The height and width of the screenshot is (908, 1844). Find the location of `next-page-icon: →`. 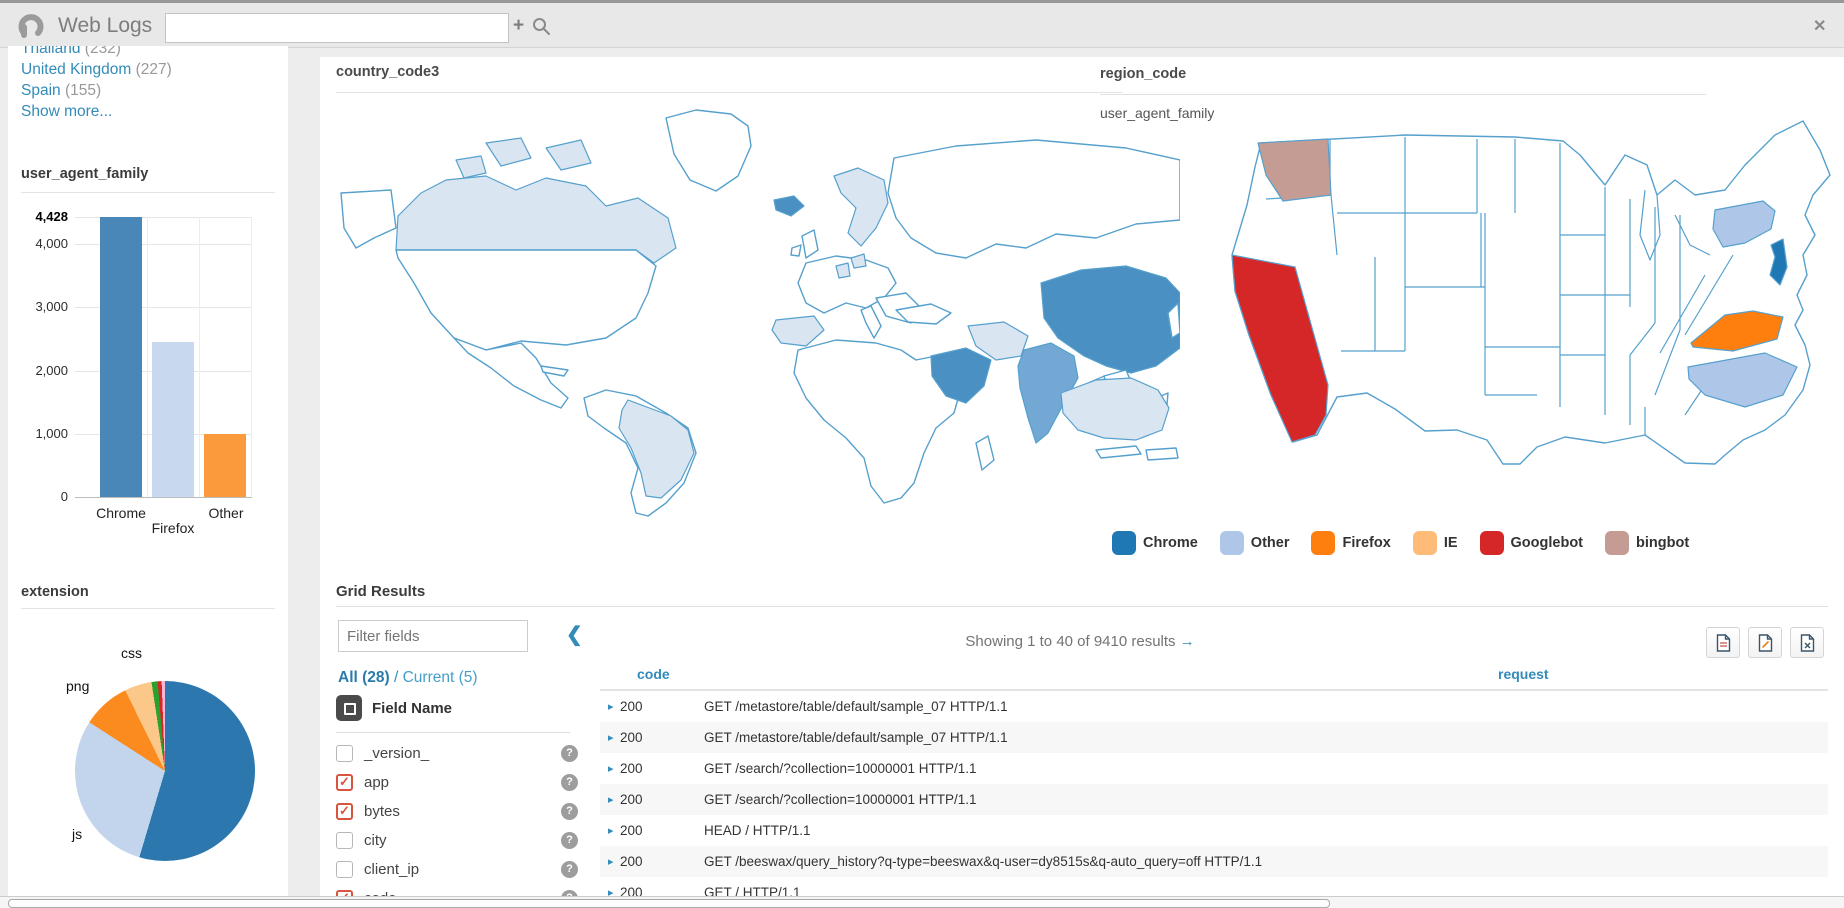

next-page-icon: → is located at coordinates (1187, 641).